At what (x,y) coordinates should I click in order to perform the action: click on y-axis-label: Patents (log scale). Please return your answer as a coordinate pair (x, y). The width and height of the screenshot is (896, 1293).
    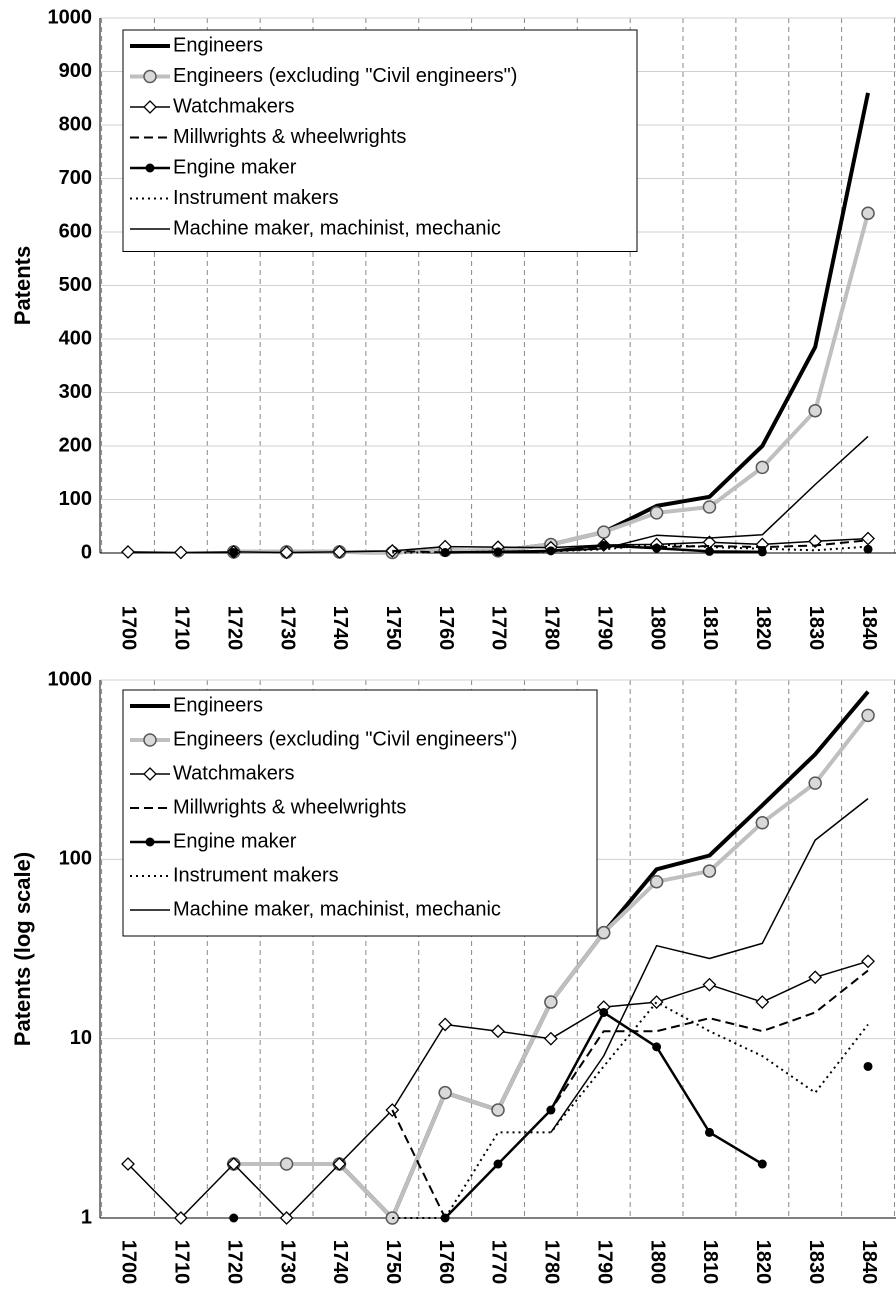
    Looking at the image, I should click on (22, 949).